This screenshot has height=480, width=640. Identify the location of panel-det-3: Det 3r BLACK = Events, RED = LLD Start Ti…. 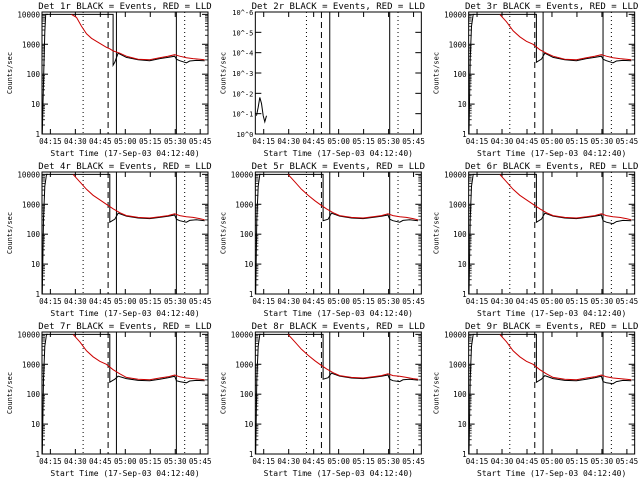
(536, 80).